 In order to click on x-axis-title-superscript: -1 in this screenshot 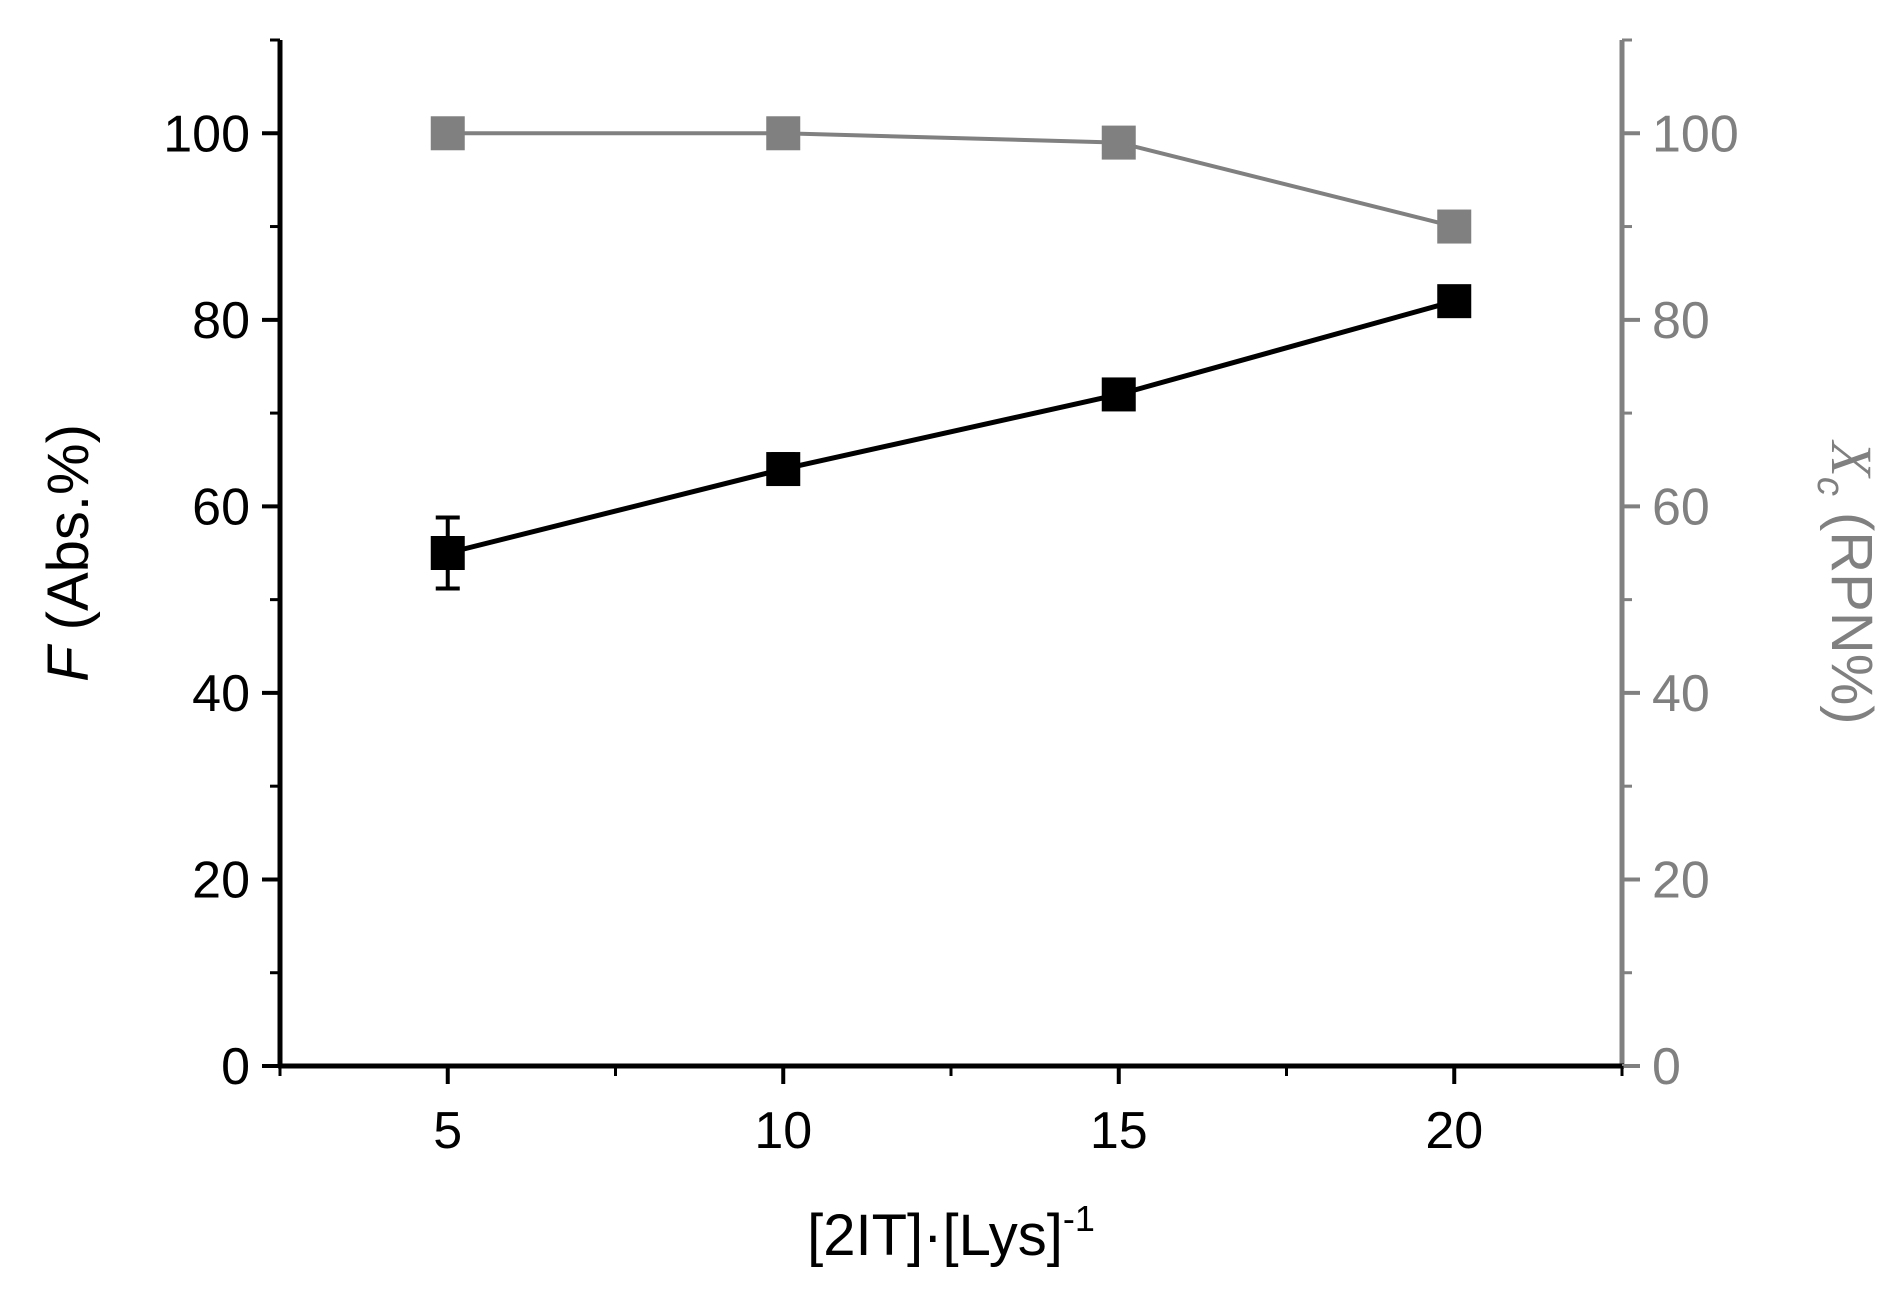, I will do `click(1079, 1218)`.